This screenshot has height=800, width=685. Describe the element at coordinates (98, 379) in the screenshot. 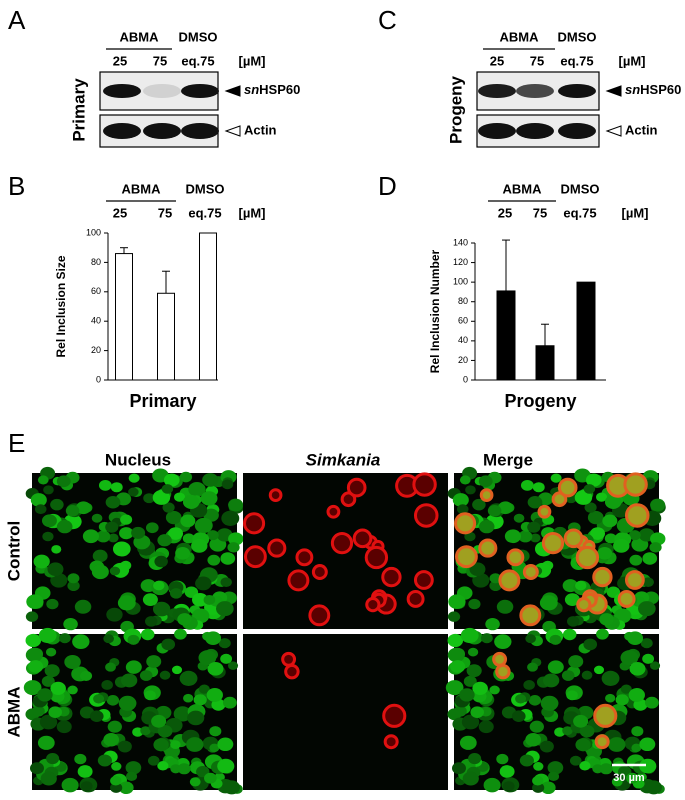

I see `y-tick-label: 0` at that location.